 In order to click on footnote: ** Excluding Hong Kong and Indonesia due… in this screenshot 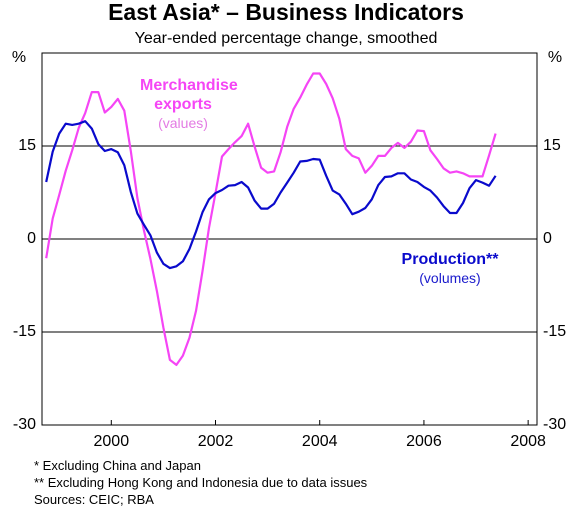, I will do `click(201, 482)`.